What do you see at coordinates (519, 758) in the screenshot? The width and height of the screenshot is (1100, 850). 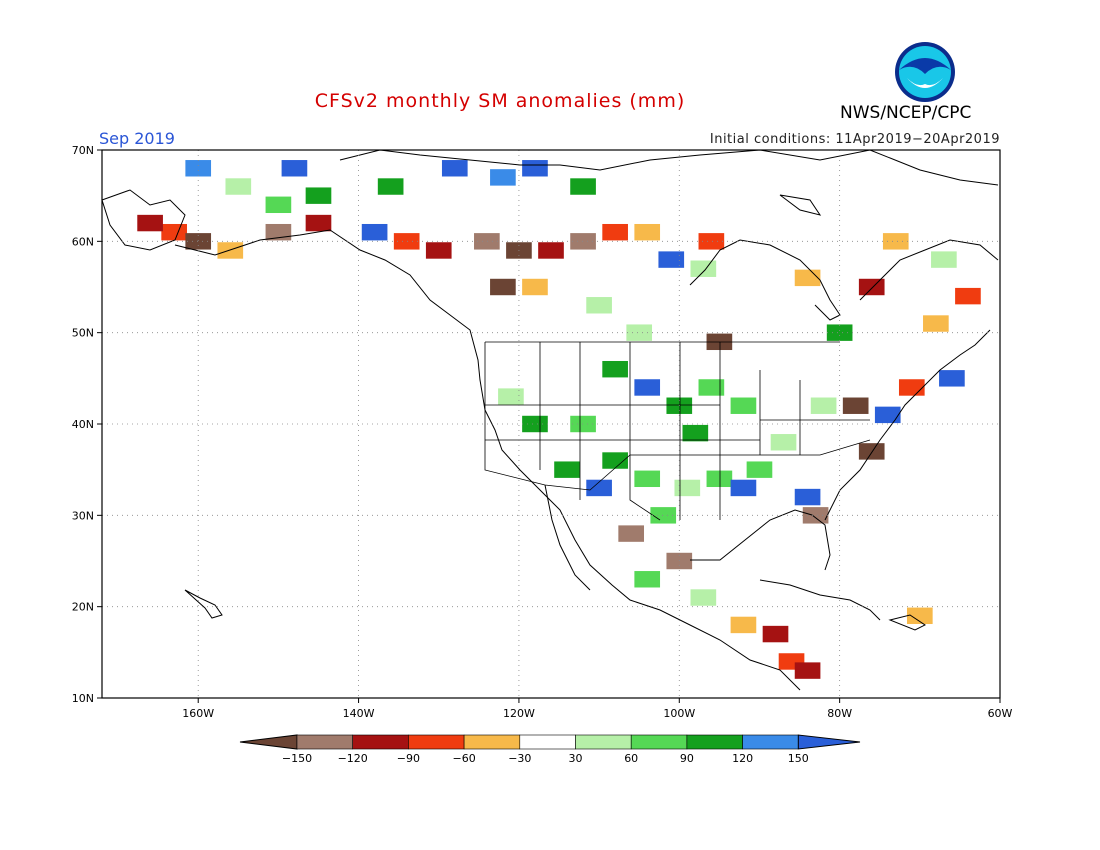 I see `colorbar-label: −30` at bounding box center [519, 758].